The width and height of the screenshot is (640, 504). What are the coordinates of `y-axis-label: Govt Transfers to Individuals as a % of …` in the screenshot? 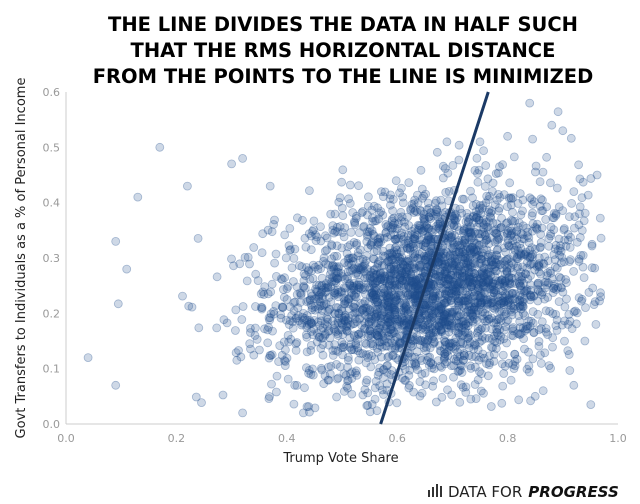 It's located at (21, 258).